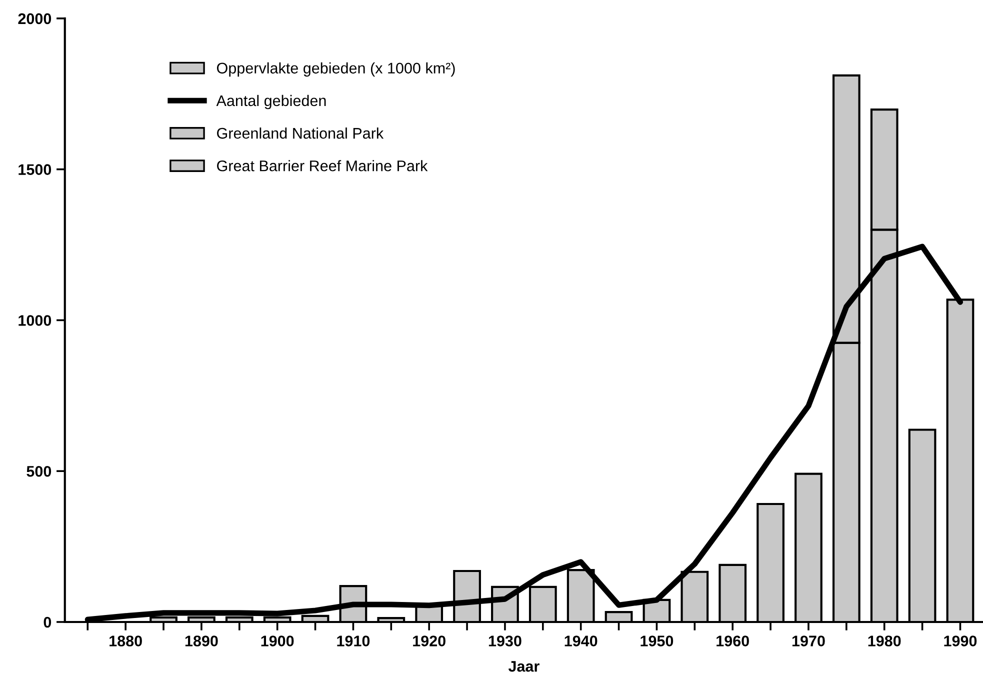  What do you see at coordinates (581, 641) in the screenshot?
I see `x-tick-label: 1940` at bounding box center [581, 641].